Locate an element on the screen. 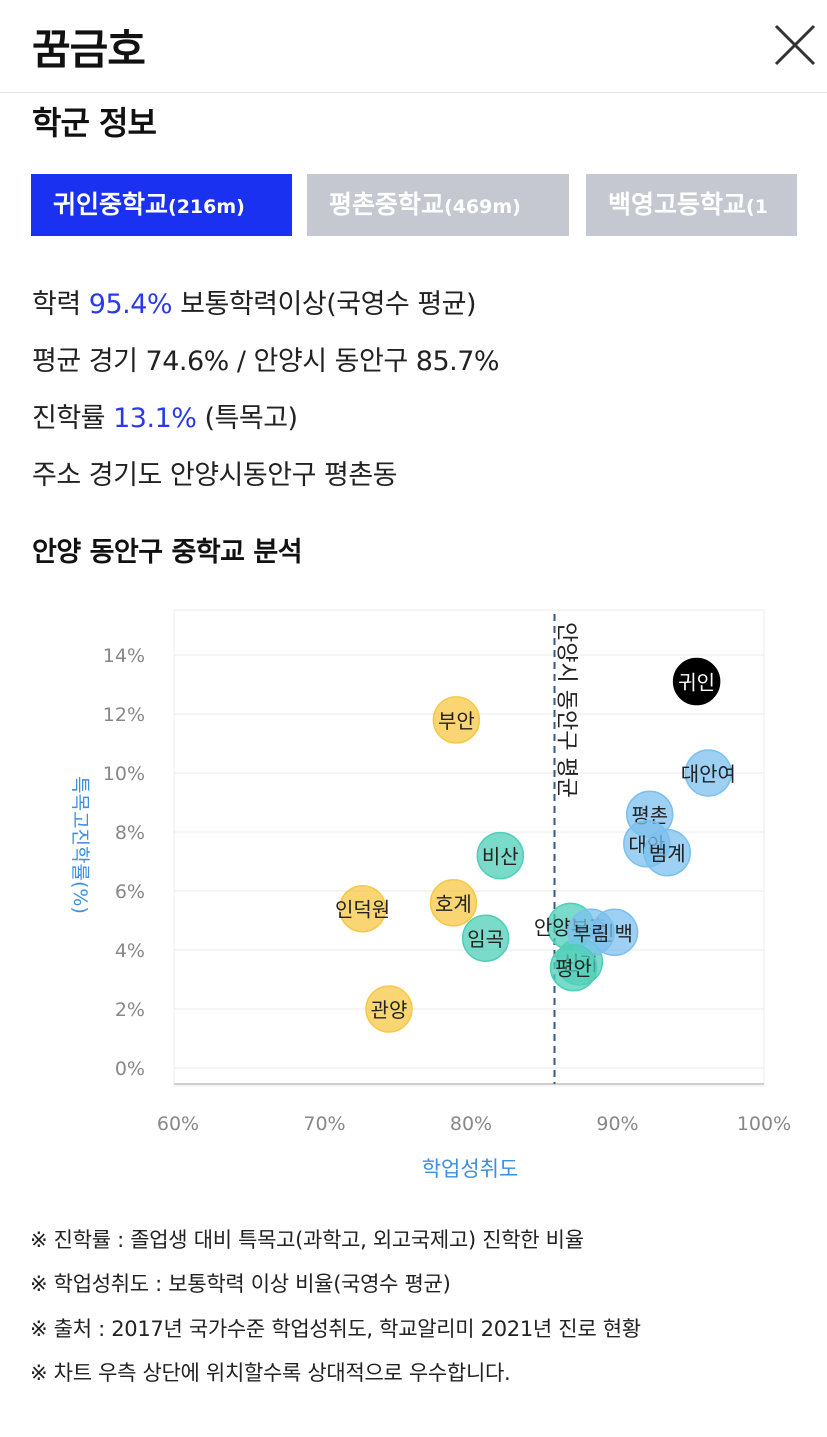 This screenshot has width=827, height=1437. tab-school-name: 평촌중학교 is located at coordinates (387, 204).